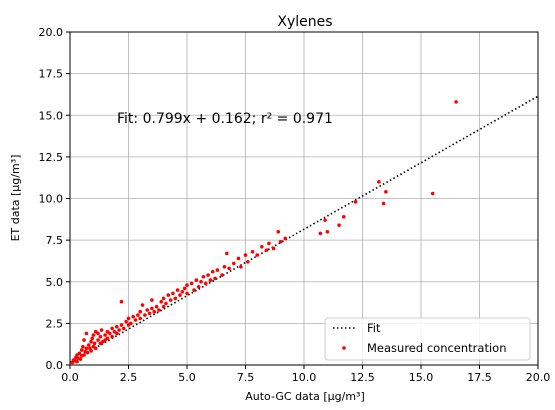  I want to click on chart-title: Xylenes, so click(304, 22).